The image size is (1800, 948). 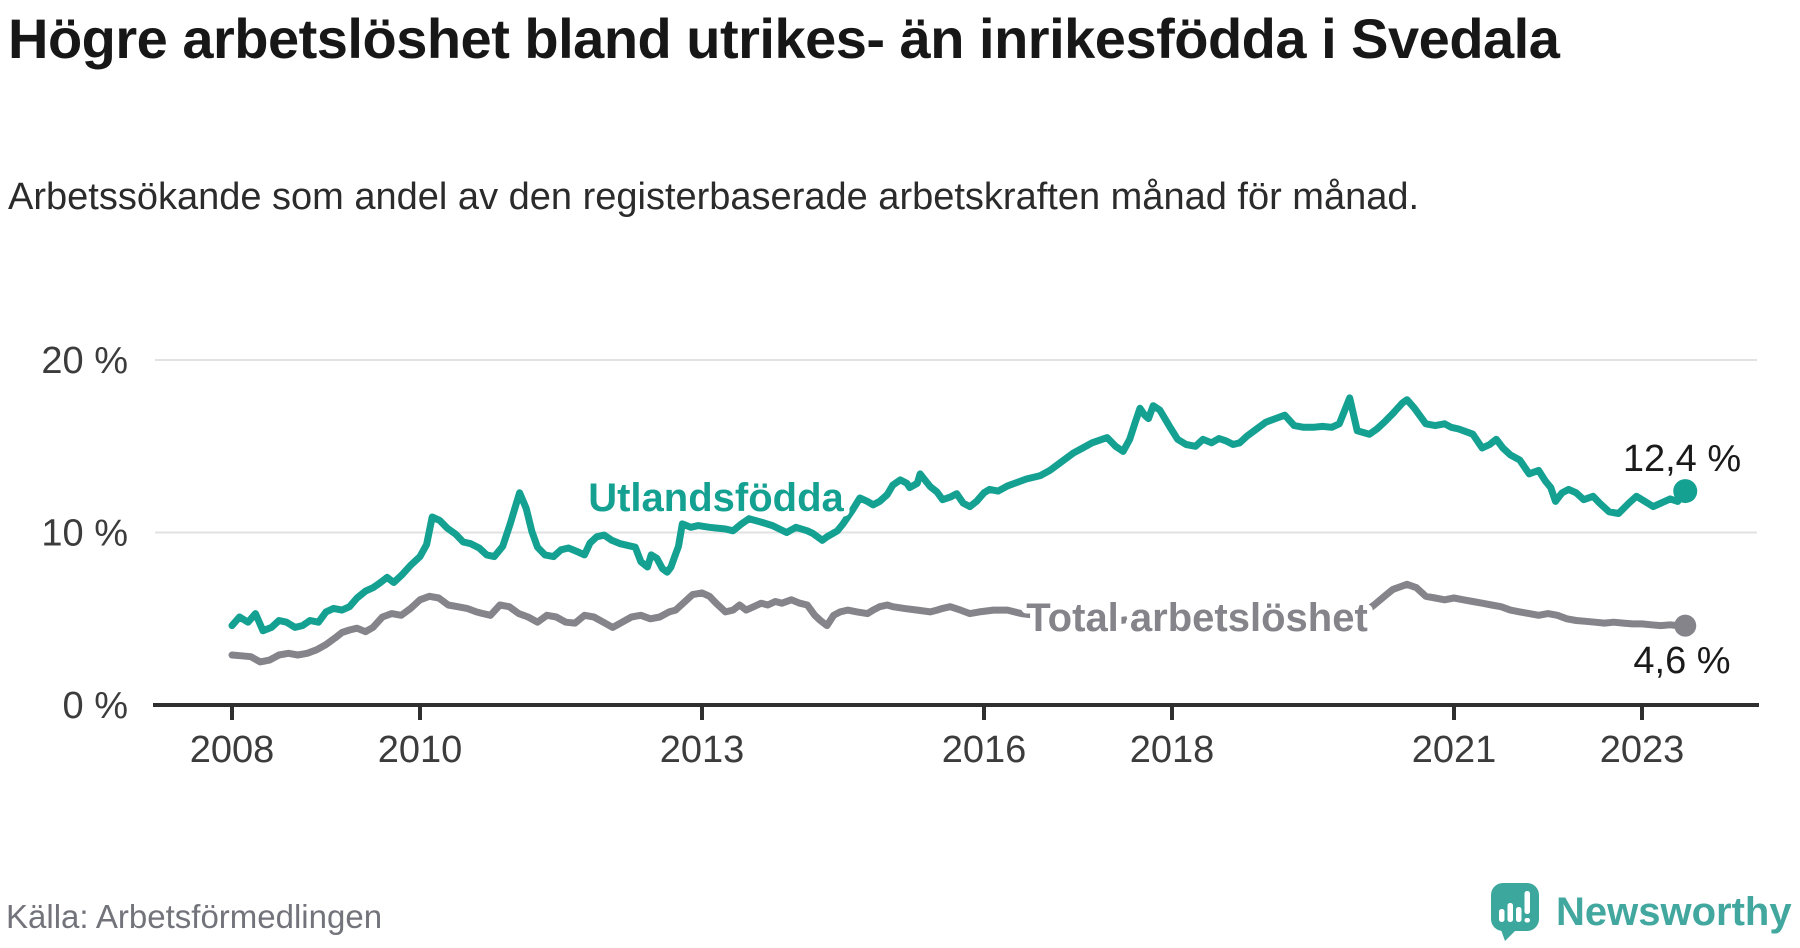 I want to click on x-axis-ticks: 2008 2010 2013 2016 2018 2021 2023, so click(x=937, y=738).